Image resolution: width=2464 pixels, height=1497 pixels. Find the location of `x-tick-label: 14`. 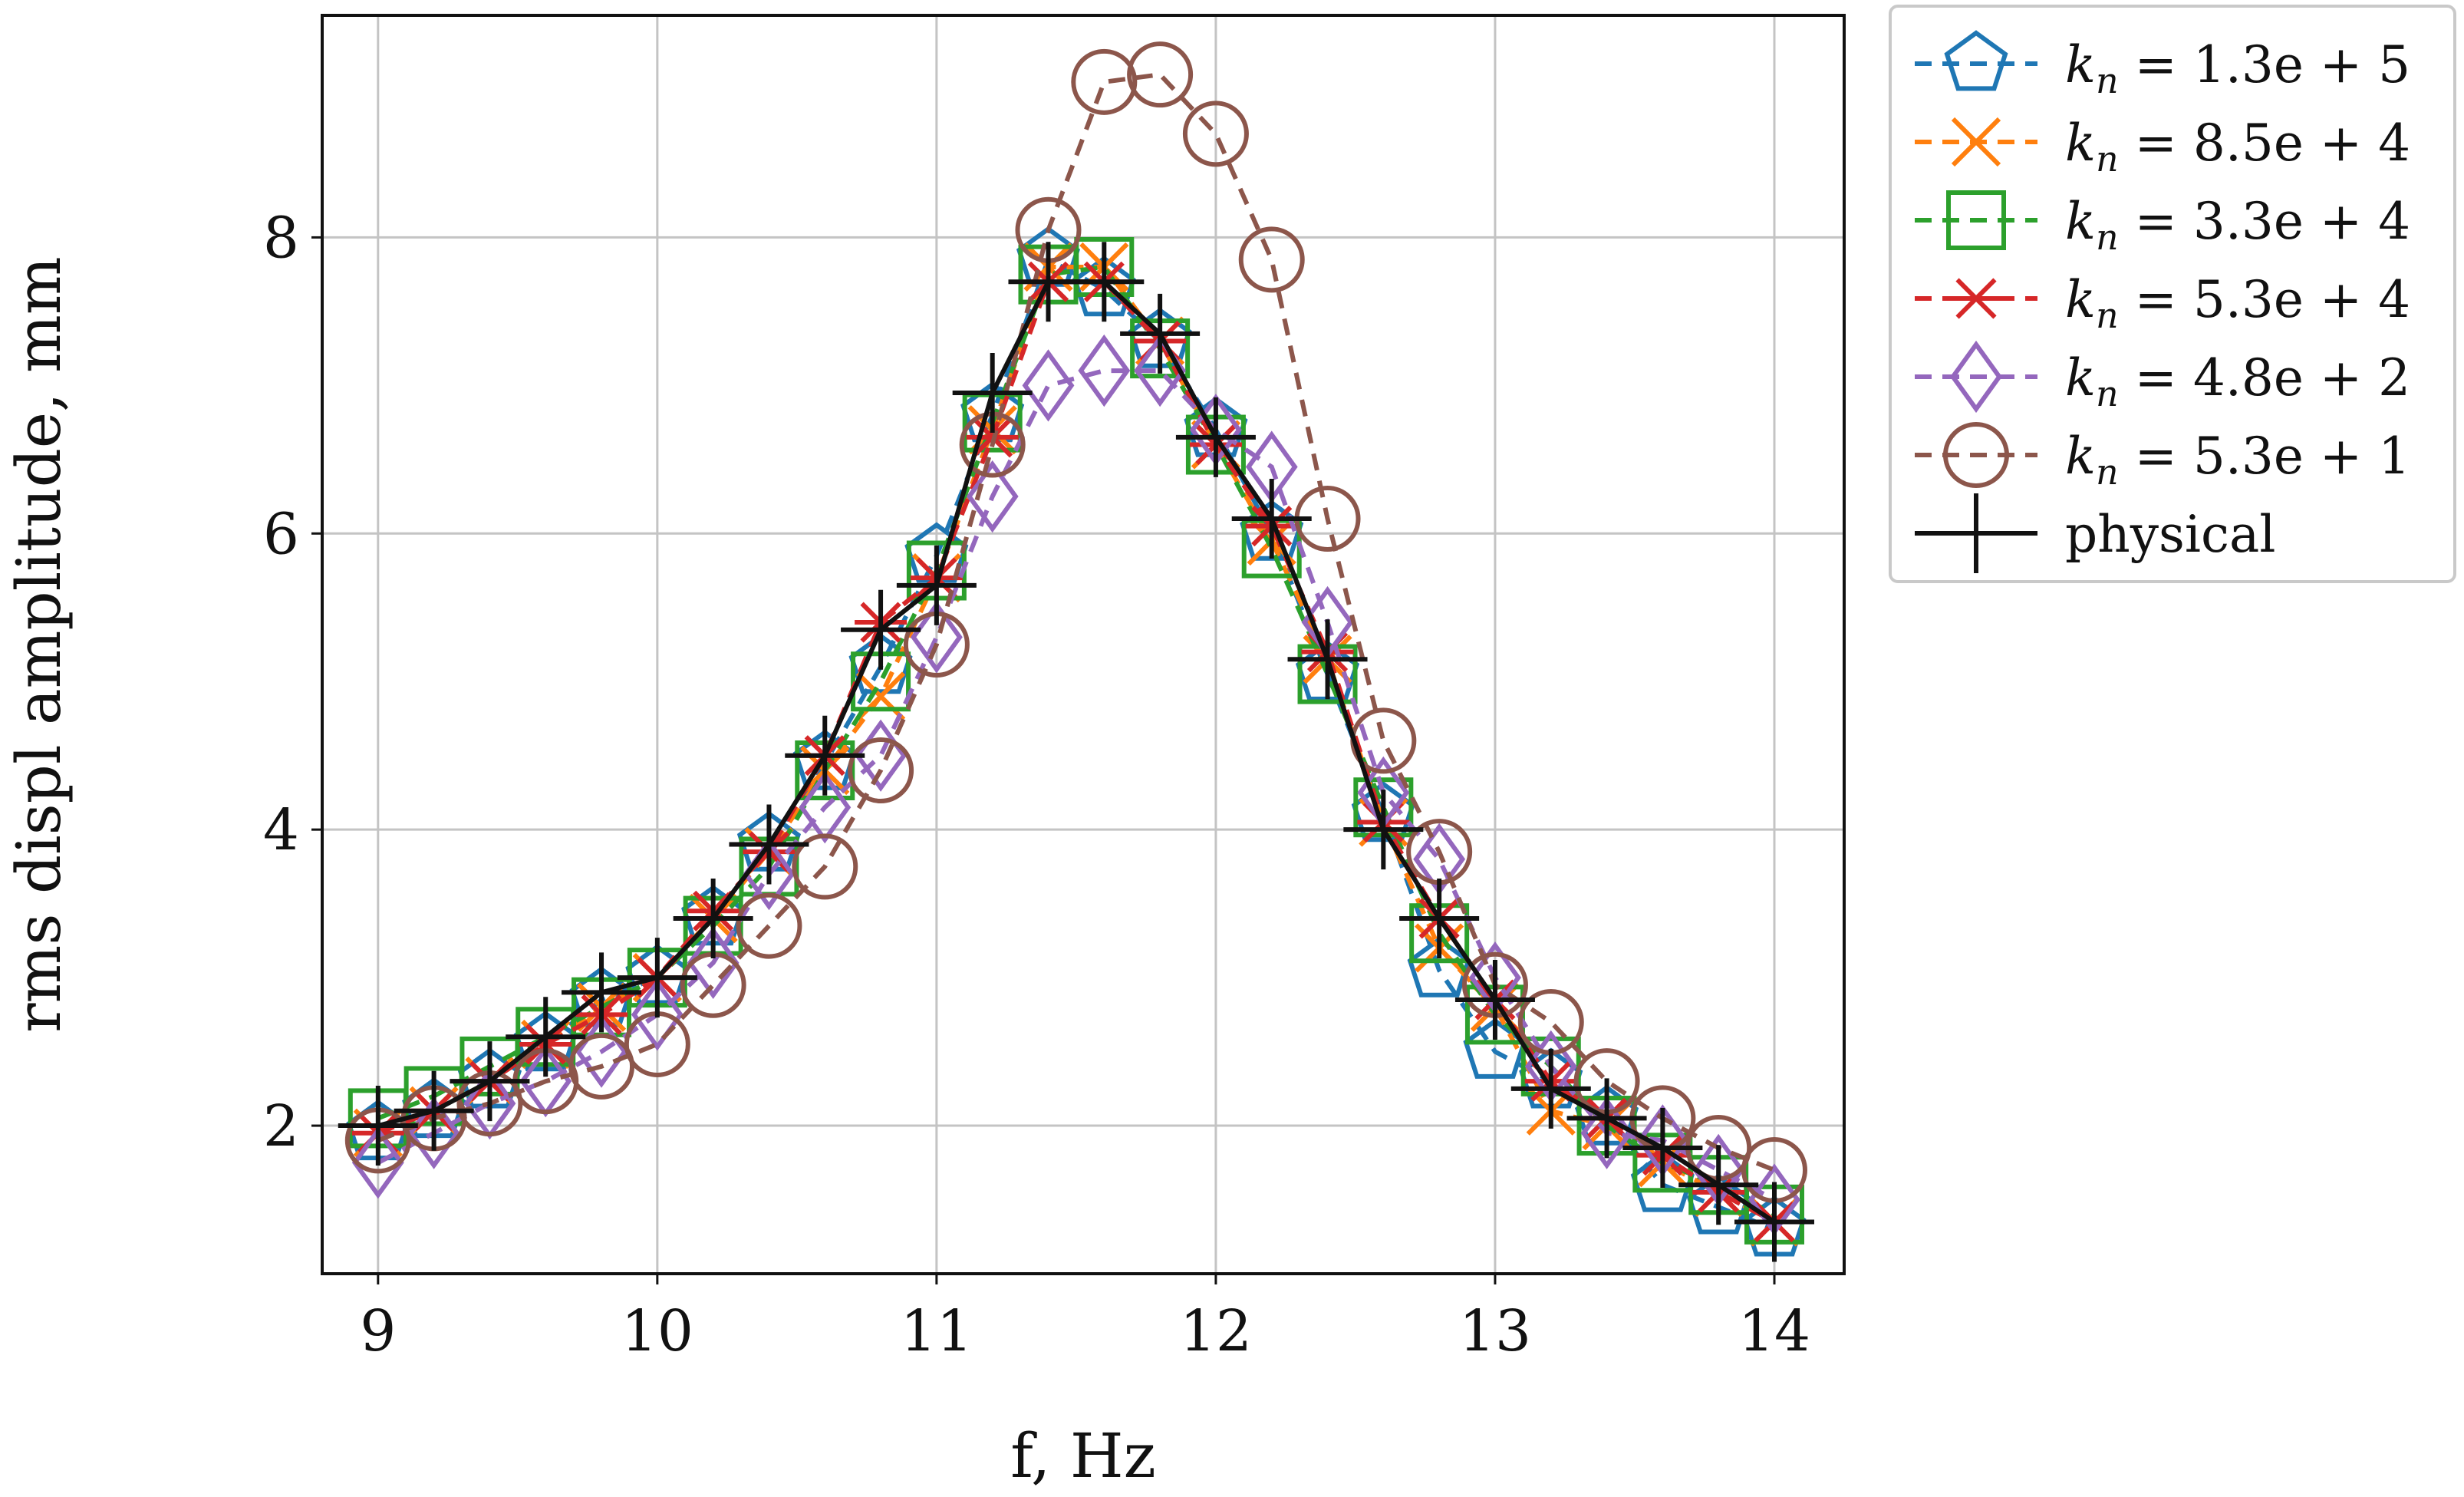

x-tick-label: 14 is located at coordinates (1774, 1331).